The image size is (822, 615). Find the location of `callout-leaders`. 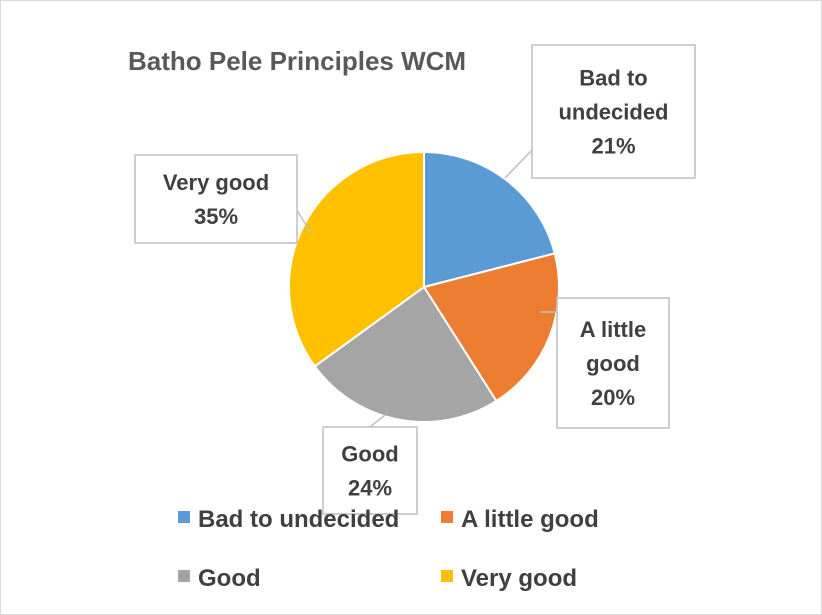

callout-leaders is located at coordinates (426, 288).